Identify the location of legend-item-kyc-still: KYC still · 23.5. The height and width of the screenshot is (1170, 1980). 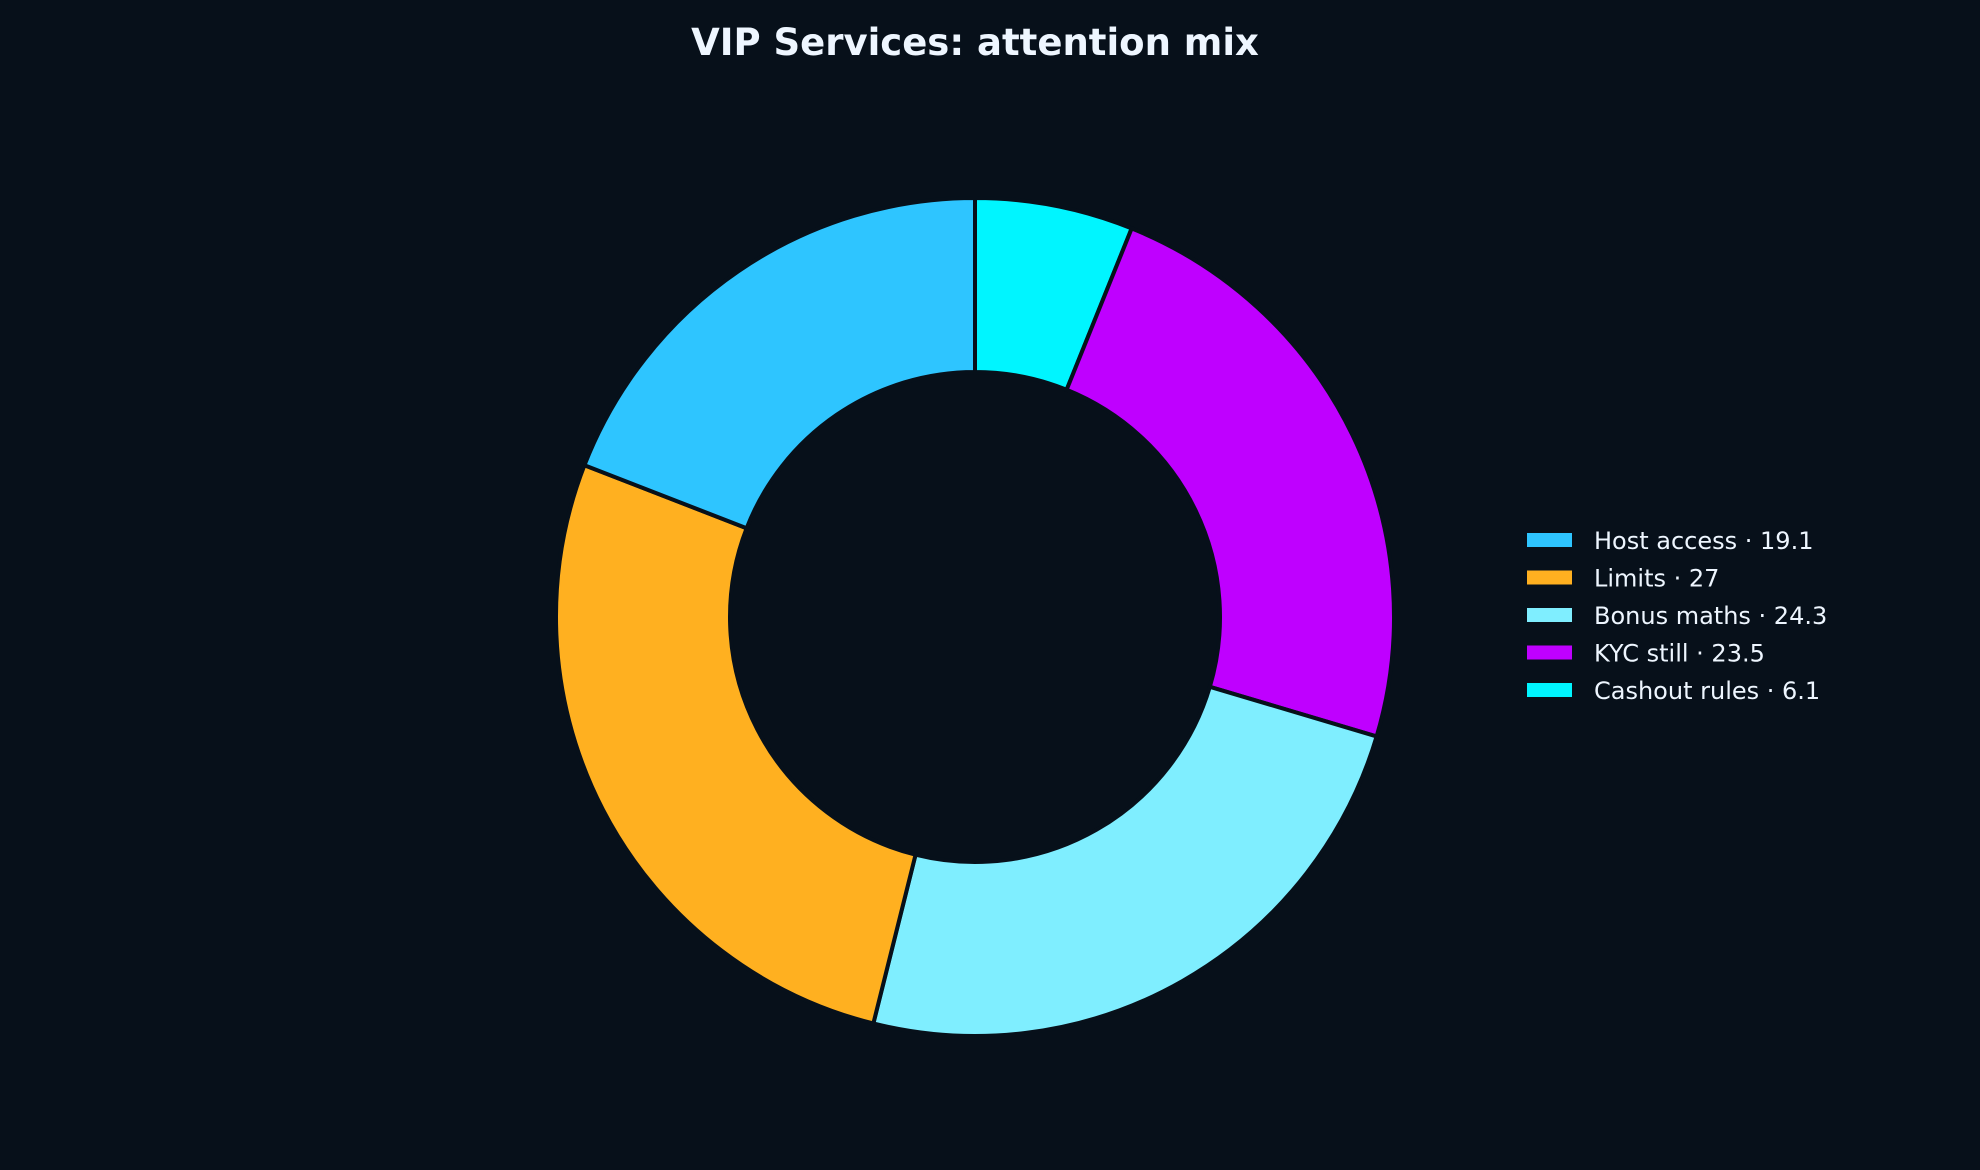
(1646, 654).